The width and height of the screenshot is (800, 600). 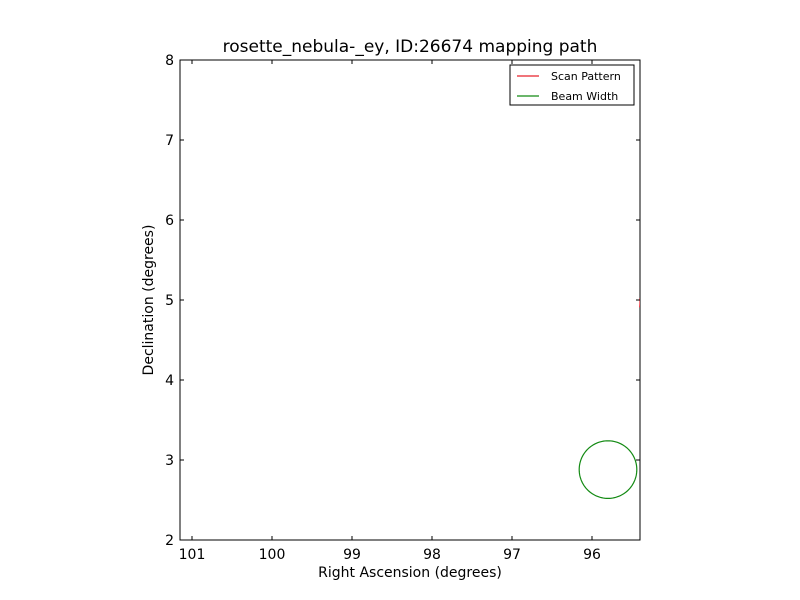 What do you see at coordinates (272, 555) in the screenshot?
I see `x-tick-label: 100` at bounding box center [272, 555].